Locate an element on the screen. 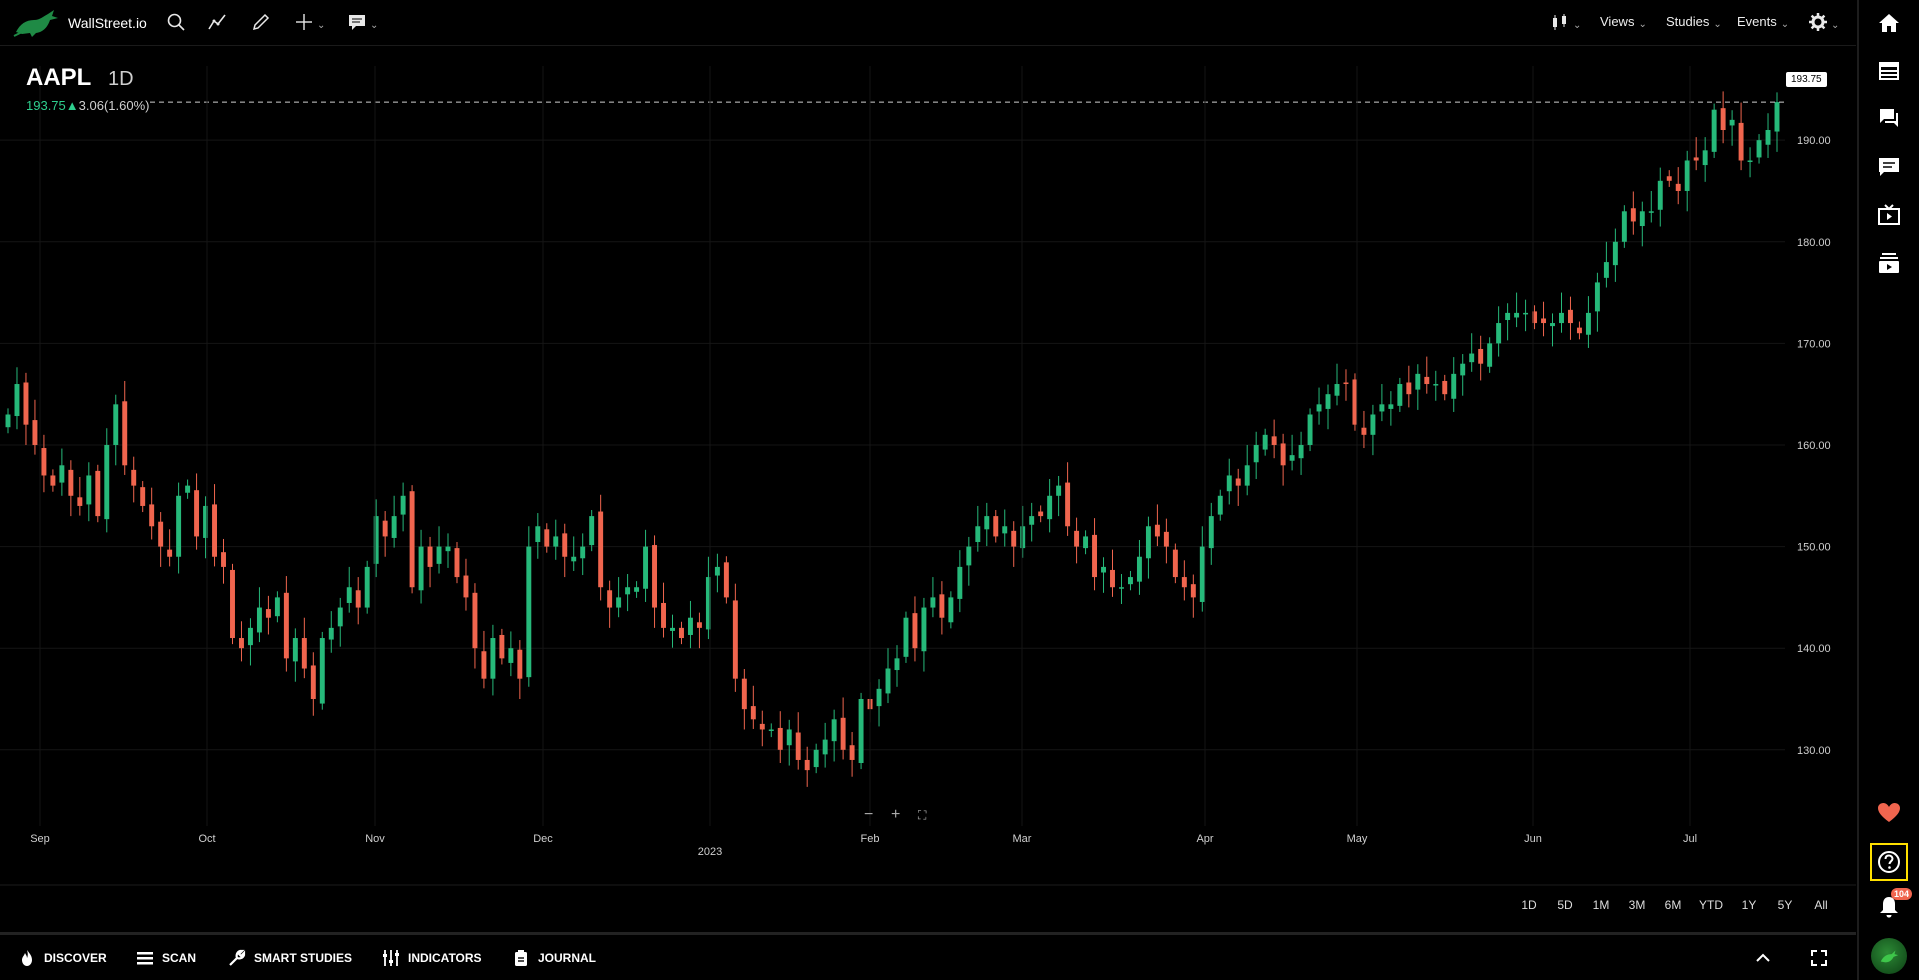 The height and width of the screenshot is (980, 1919). range-ytd: YTD is located at coordinates (1711, 905).